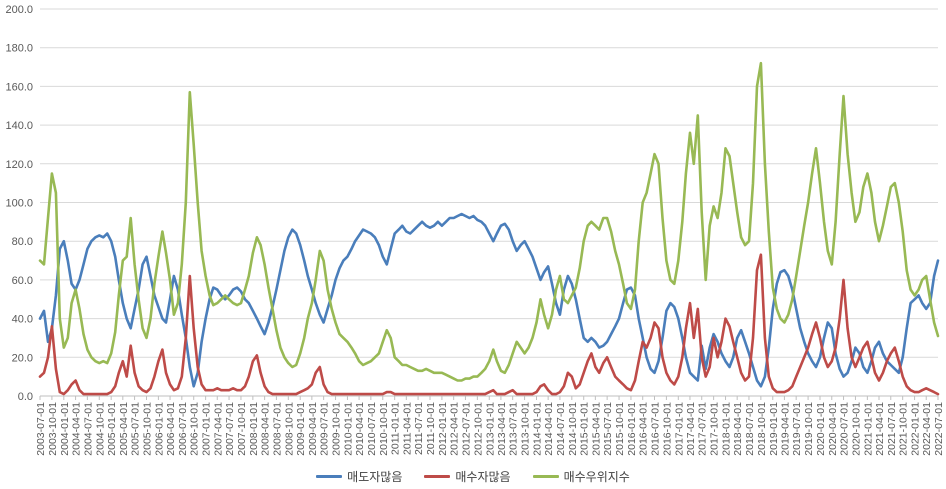  I want to click on x-tick-label: 2016-01-01, so click(632, 429).